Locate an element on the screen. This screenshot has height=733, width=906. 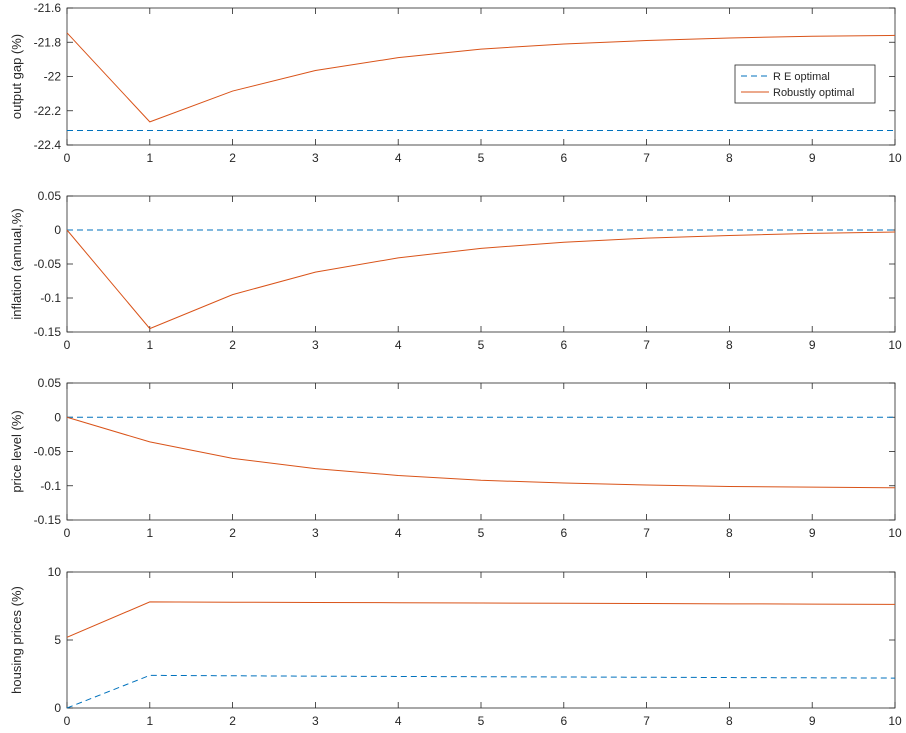
legend-box is located at coordinates (805, 84).